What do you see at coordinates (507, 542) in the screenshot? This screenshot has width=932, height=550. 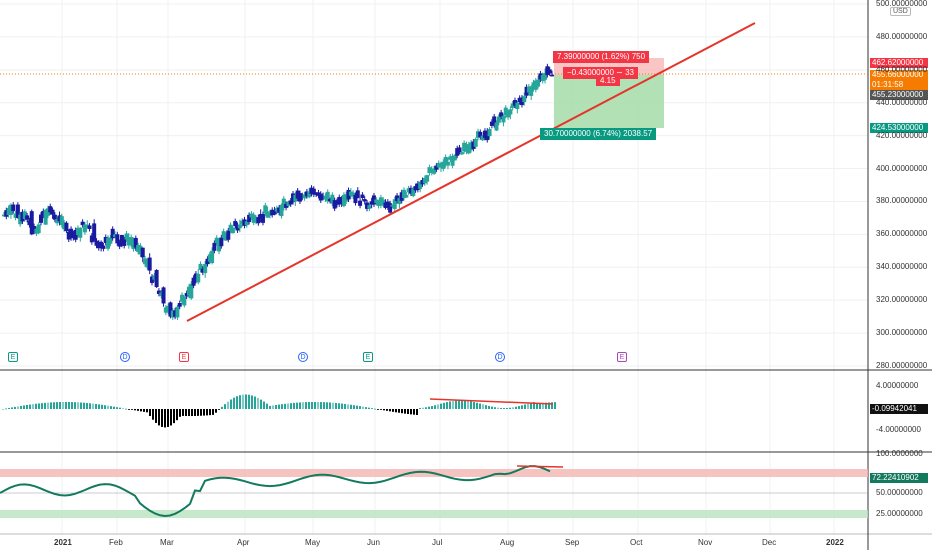 I see `time-axis-tick: Aug` at bounding box center [507, 542].